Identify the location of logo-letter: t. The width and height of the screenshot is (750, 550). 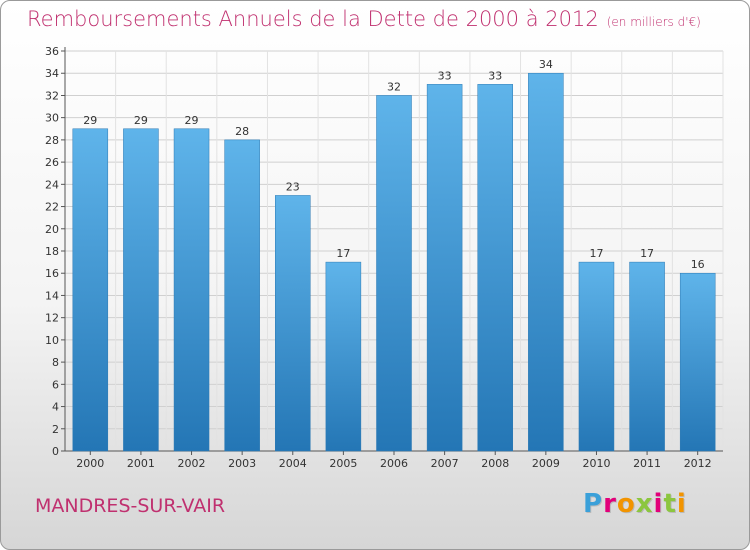
(670, 504).